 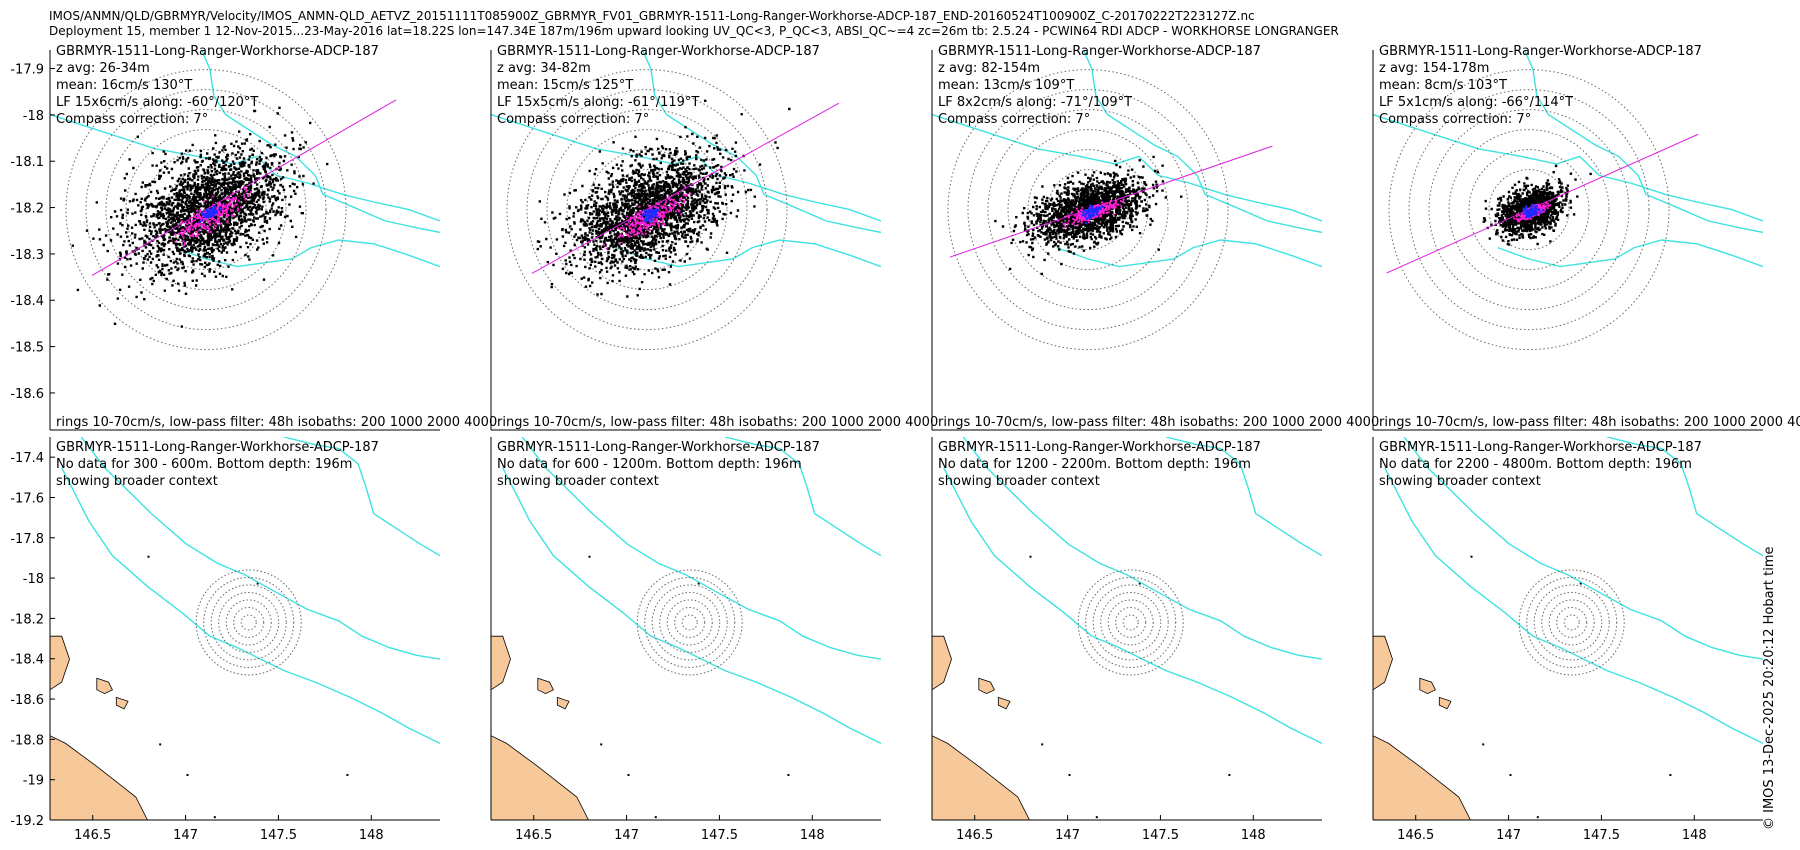 What do you see at coordinates (544, 68) in the screenshot?
I see `panel-annotation: z avg: 34-82m` at bounding box center [544, 68].